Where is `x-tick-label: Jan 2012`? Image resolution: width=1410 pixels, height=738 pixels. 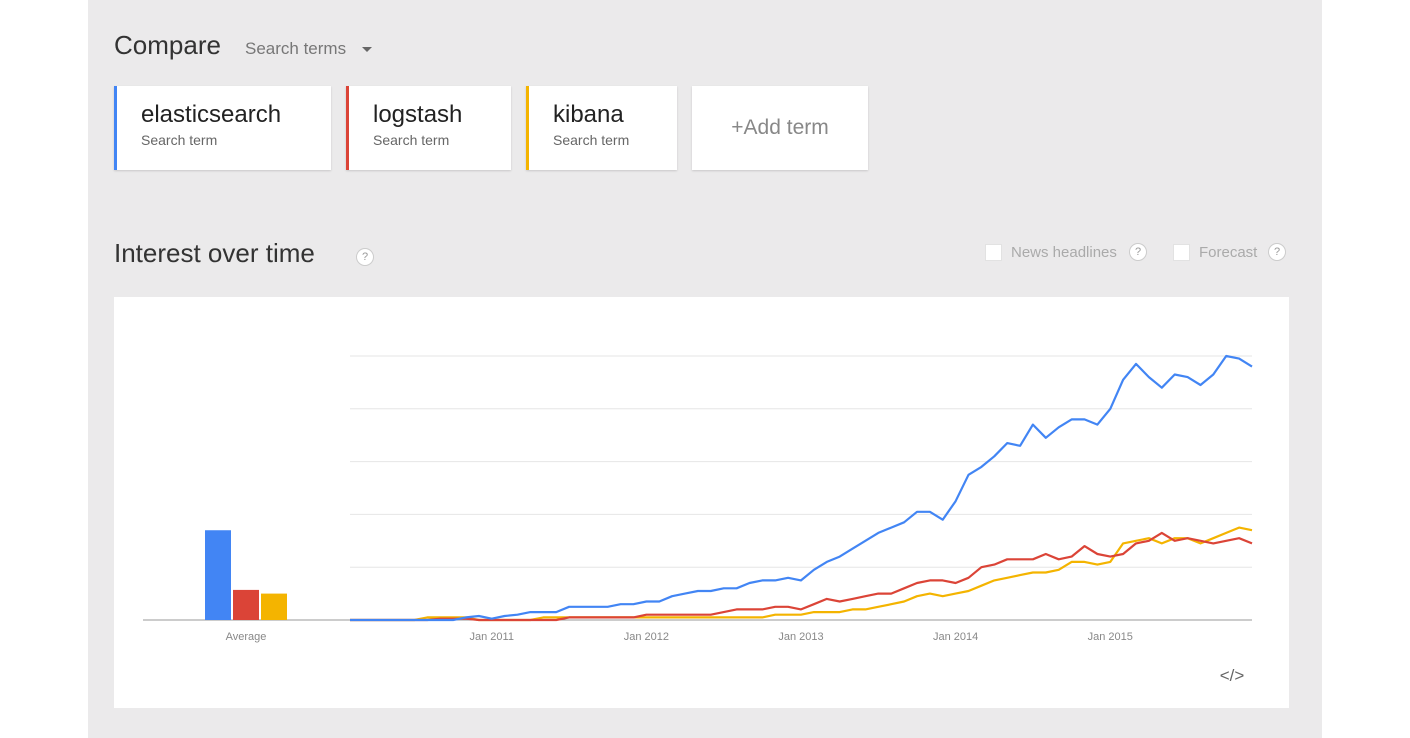
x-tick-label: Jan 2012 is located at coordinates (646, 637).